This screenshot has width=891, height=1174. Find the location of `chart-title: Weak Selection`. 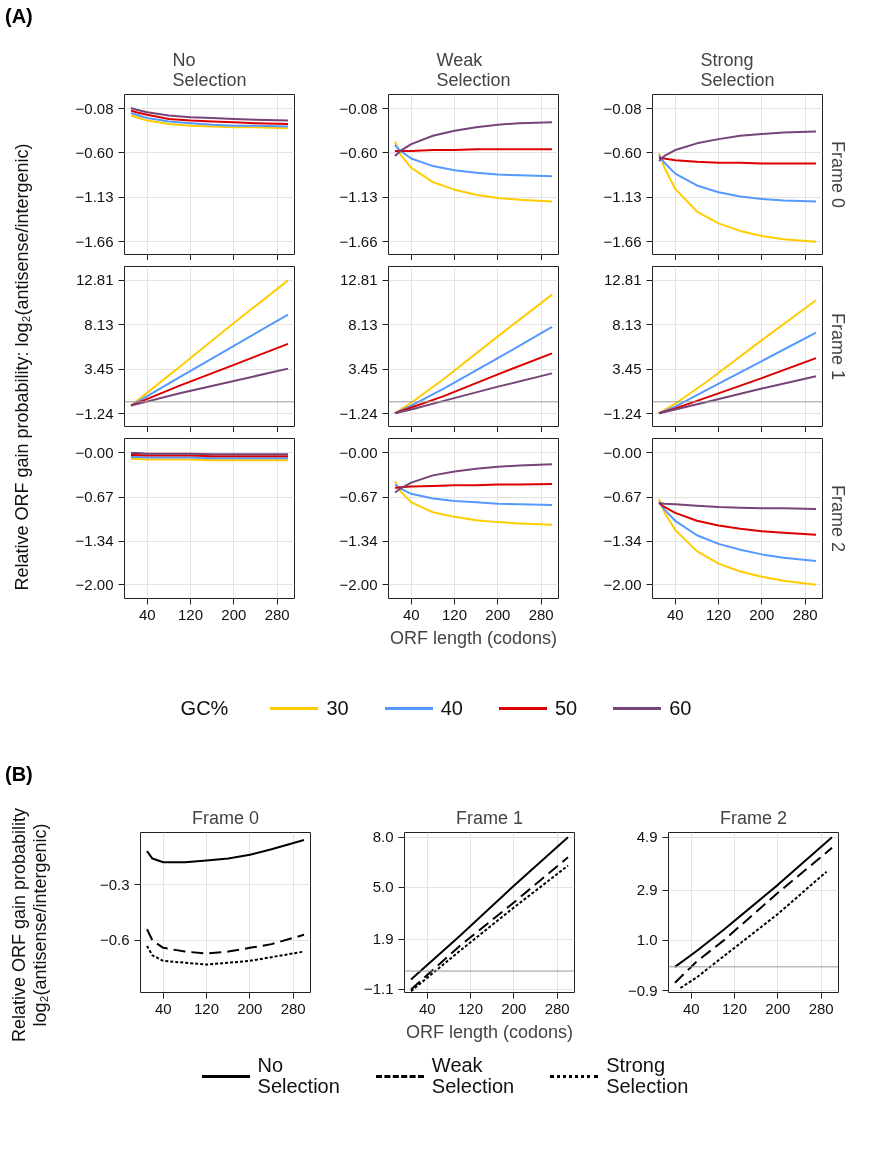

chart-title: Weak Selection is located at coordinates (473, 69).